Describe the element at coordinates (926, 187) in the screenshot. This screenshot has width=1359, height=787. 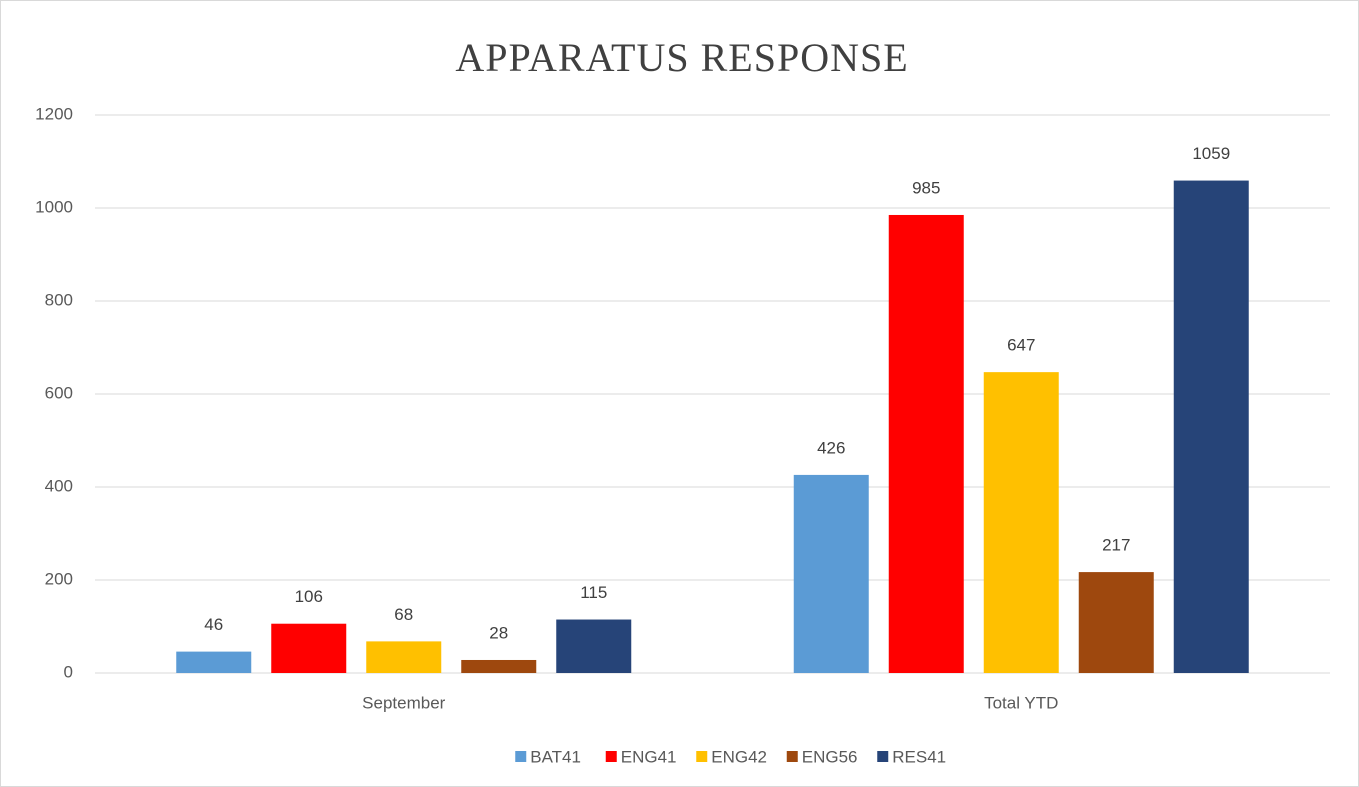
I see `data-label: 985` at that location.